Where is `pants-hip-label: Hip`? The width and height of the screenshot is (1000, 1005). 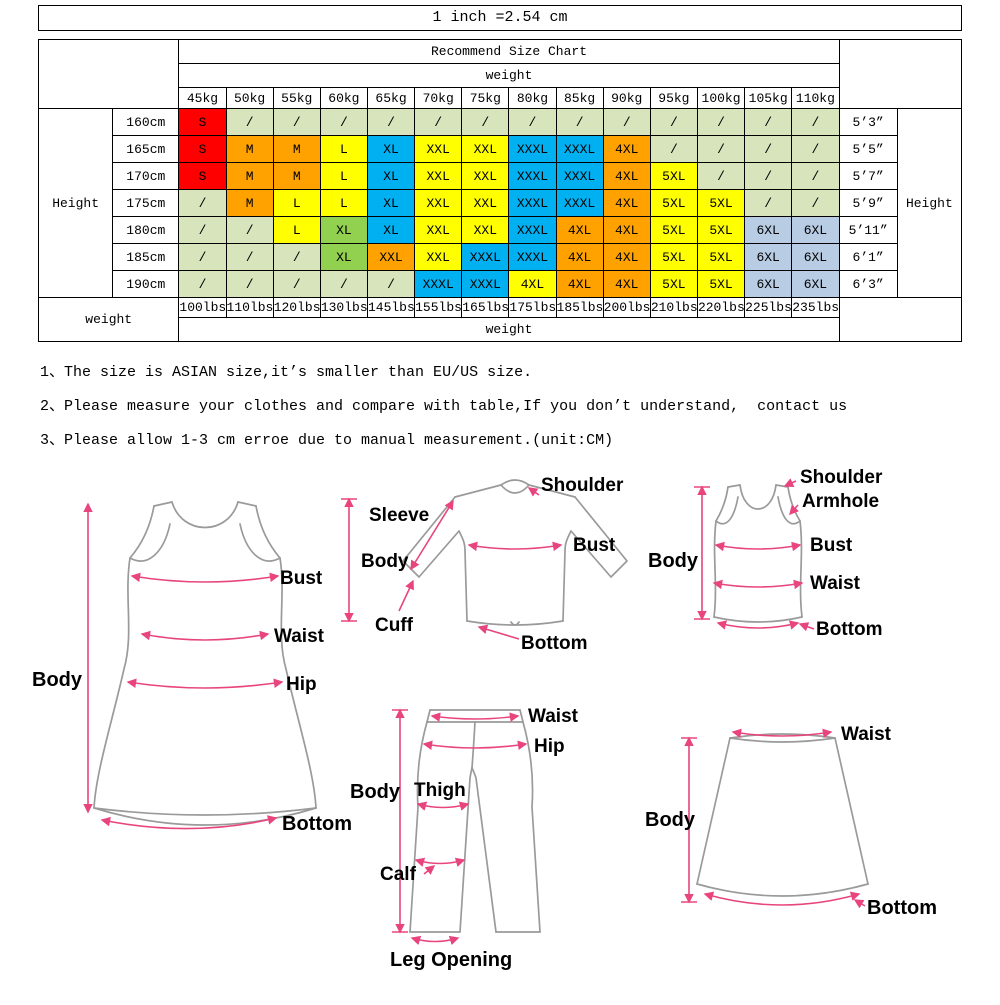 pants-hip-label: Hip is located at coordinates (549, 746).